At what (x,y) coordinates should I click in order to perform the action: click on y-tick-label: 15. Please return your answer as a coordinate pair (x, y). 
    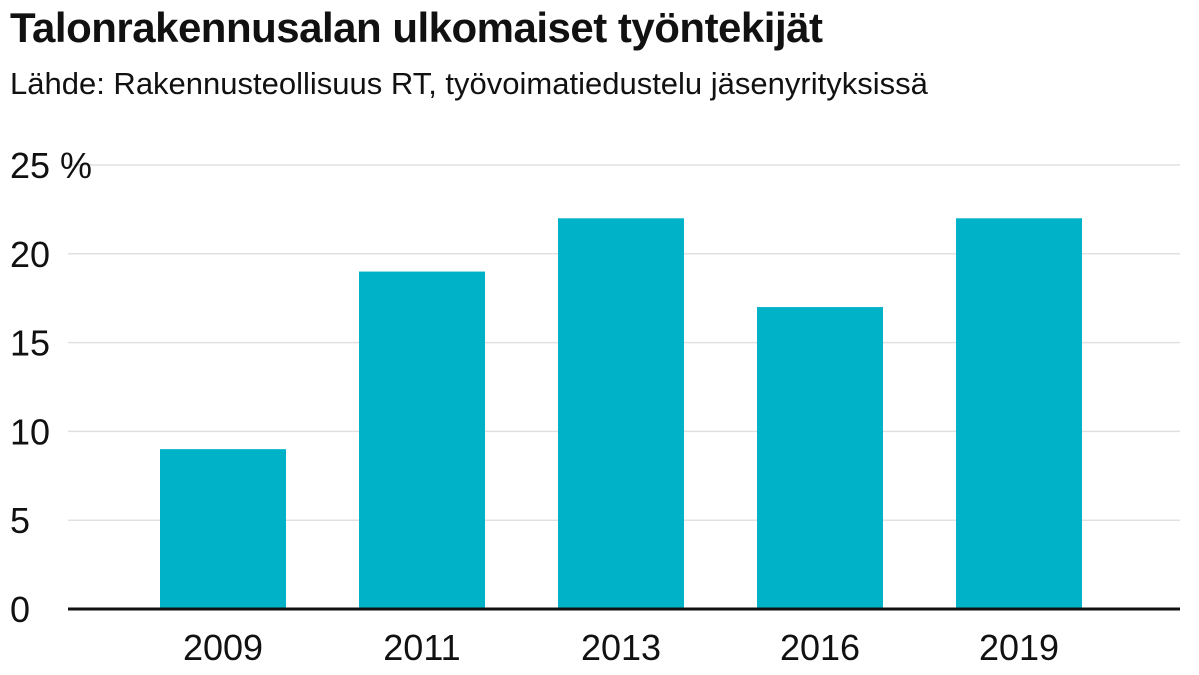
    Looking at the image, I should click on (30, 343).